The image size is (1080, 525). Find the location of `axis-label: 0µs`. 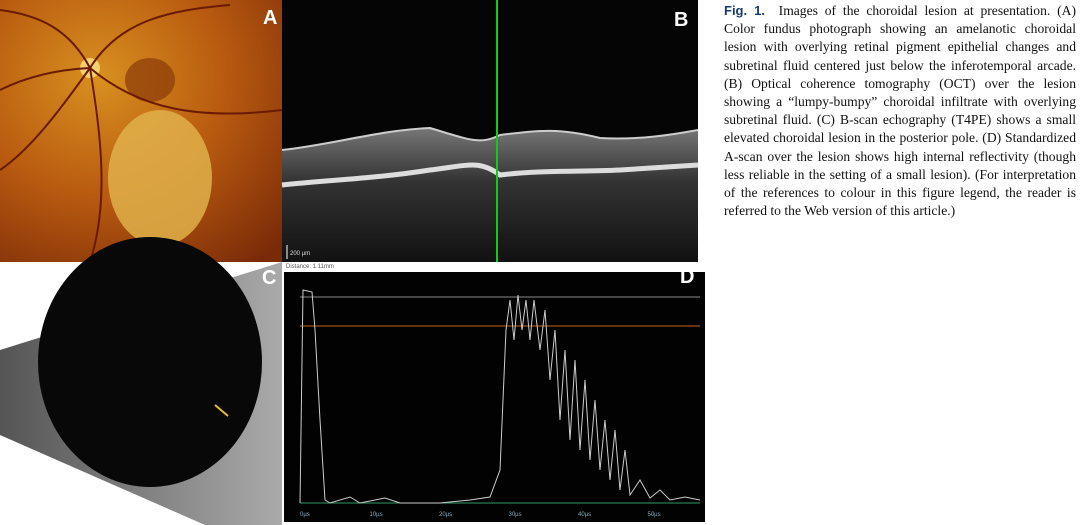

axis-label: 0µs is located at coordinates (305, 515).